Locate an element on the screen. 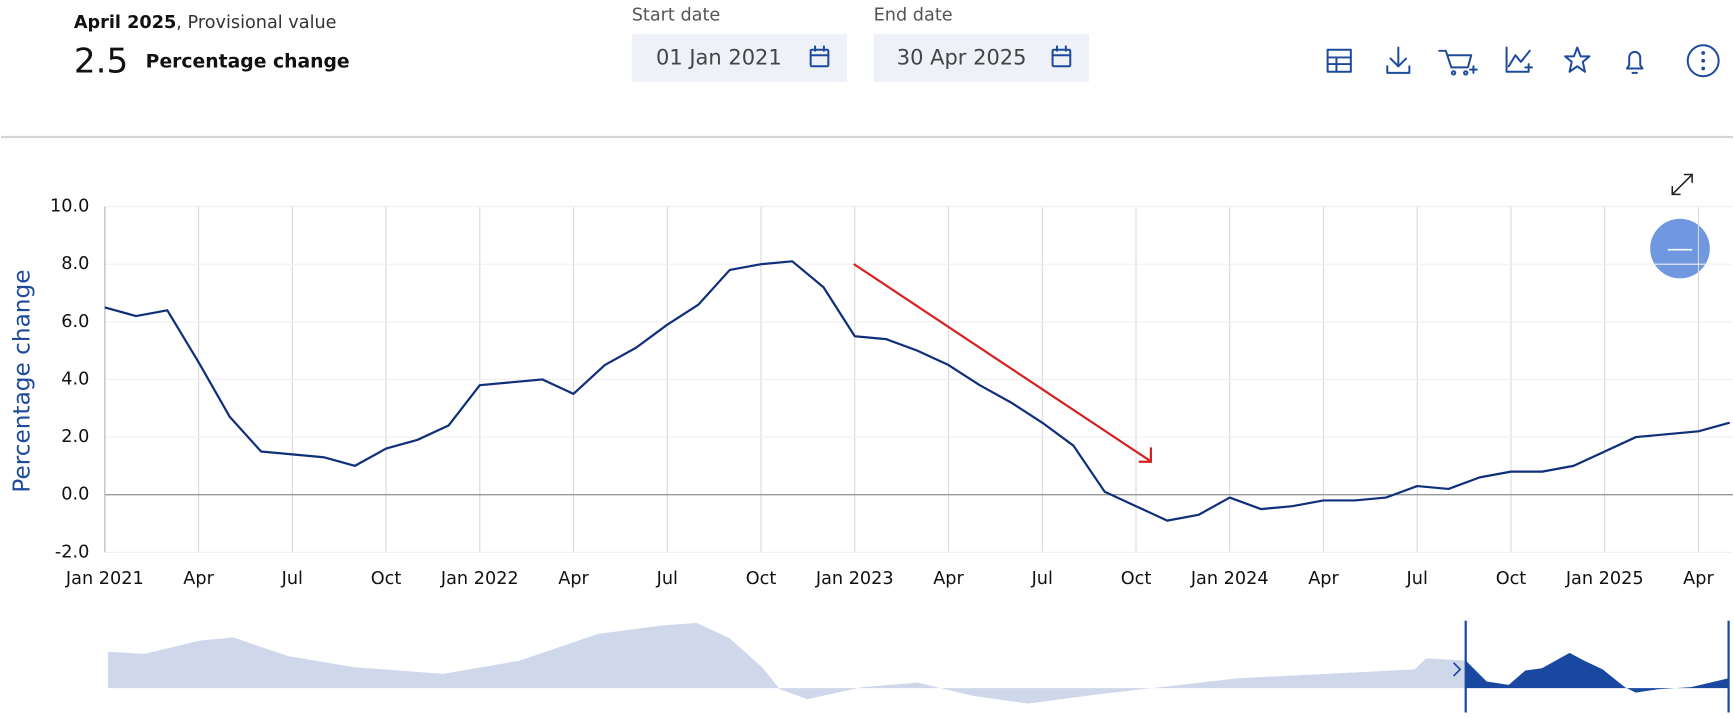  x-tick-label: Jan 2025 is located at coordinates (1604, 579).